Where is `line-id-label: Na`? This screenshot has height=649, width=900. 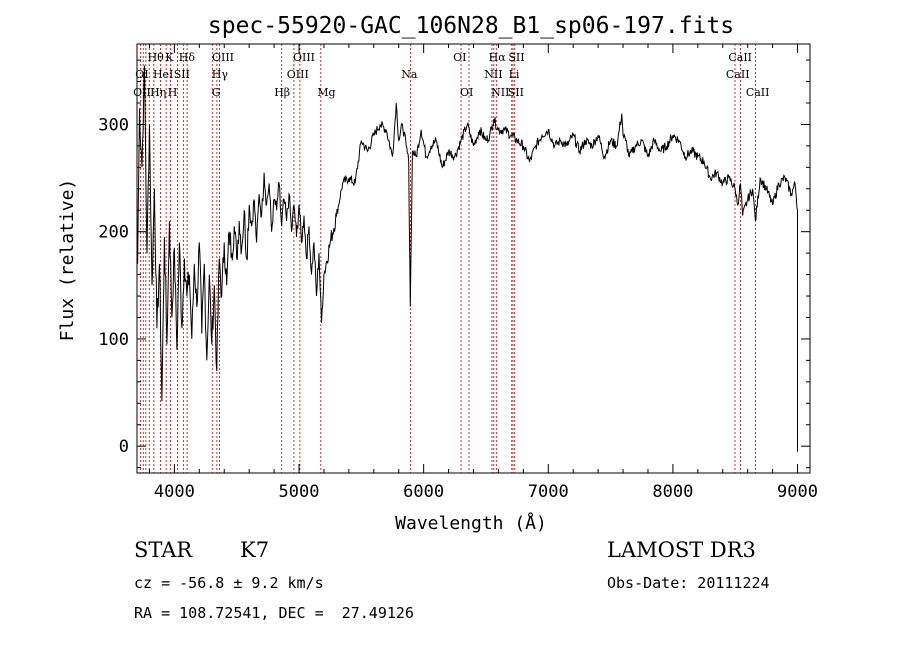 line-id-label: Na is located at coordinates (409, 74).